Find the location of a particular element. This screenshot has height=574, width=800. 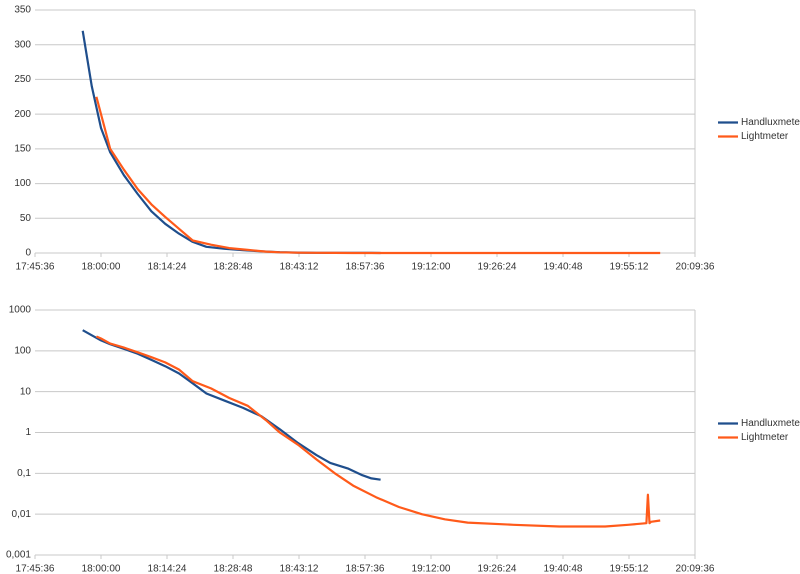

y-tick-label: 50 is located at coordinates (26, 218).